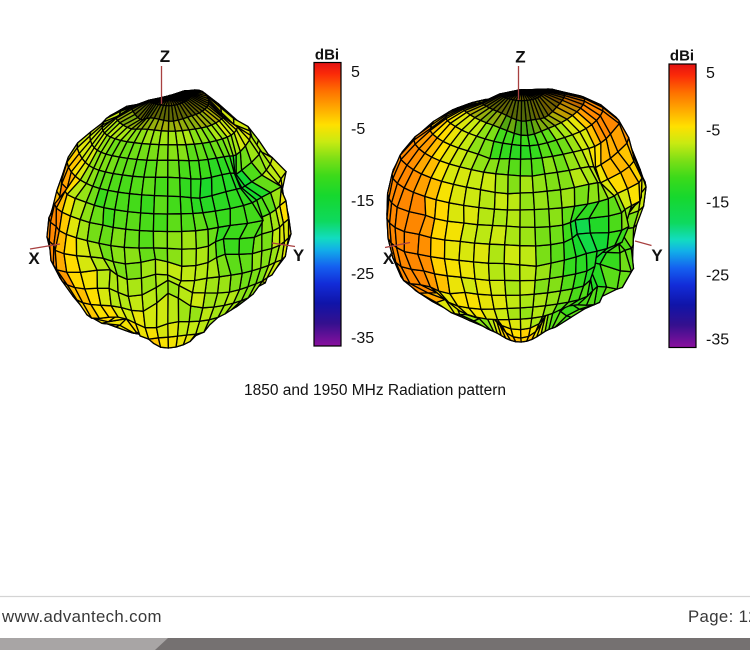 The image size is (750, 650). I want to click on svg-text: www.advantech.com, so click(81, 616).